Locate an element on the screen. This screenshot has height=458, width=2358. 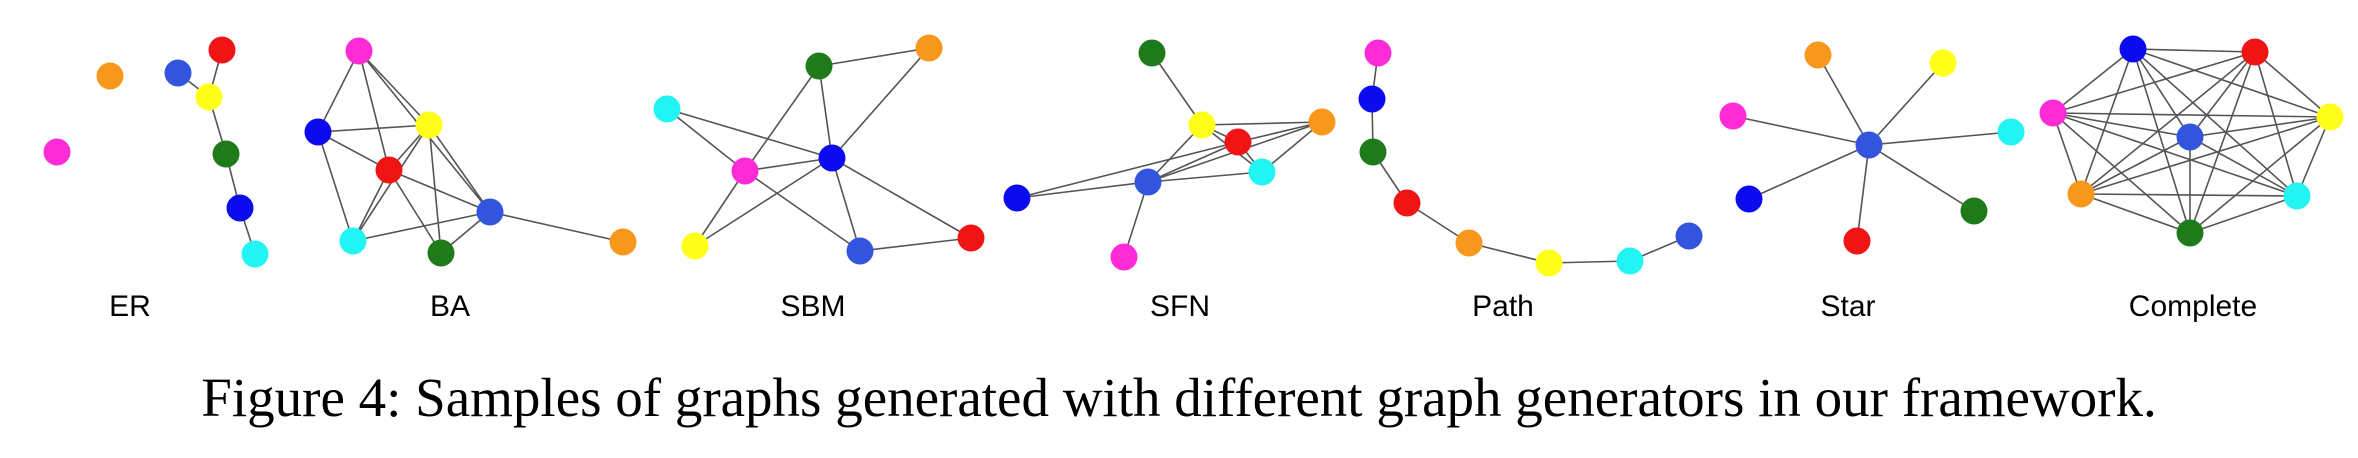
graph-panel-sfn: SFN is located at coordinates (1169, 181).